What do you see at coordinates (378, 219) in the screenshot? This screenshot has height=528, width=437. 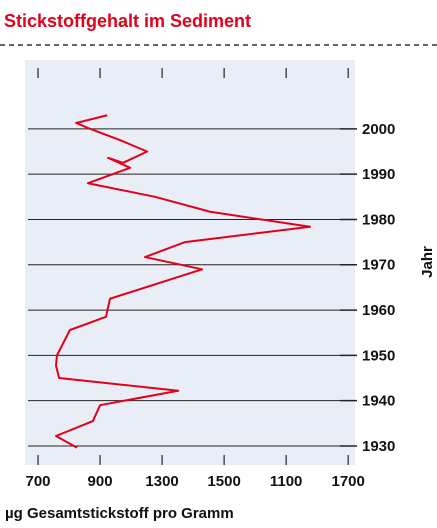 I see `y-tick-label: 1980` at bounding box center [378, 219].